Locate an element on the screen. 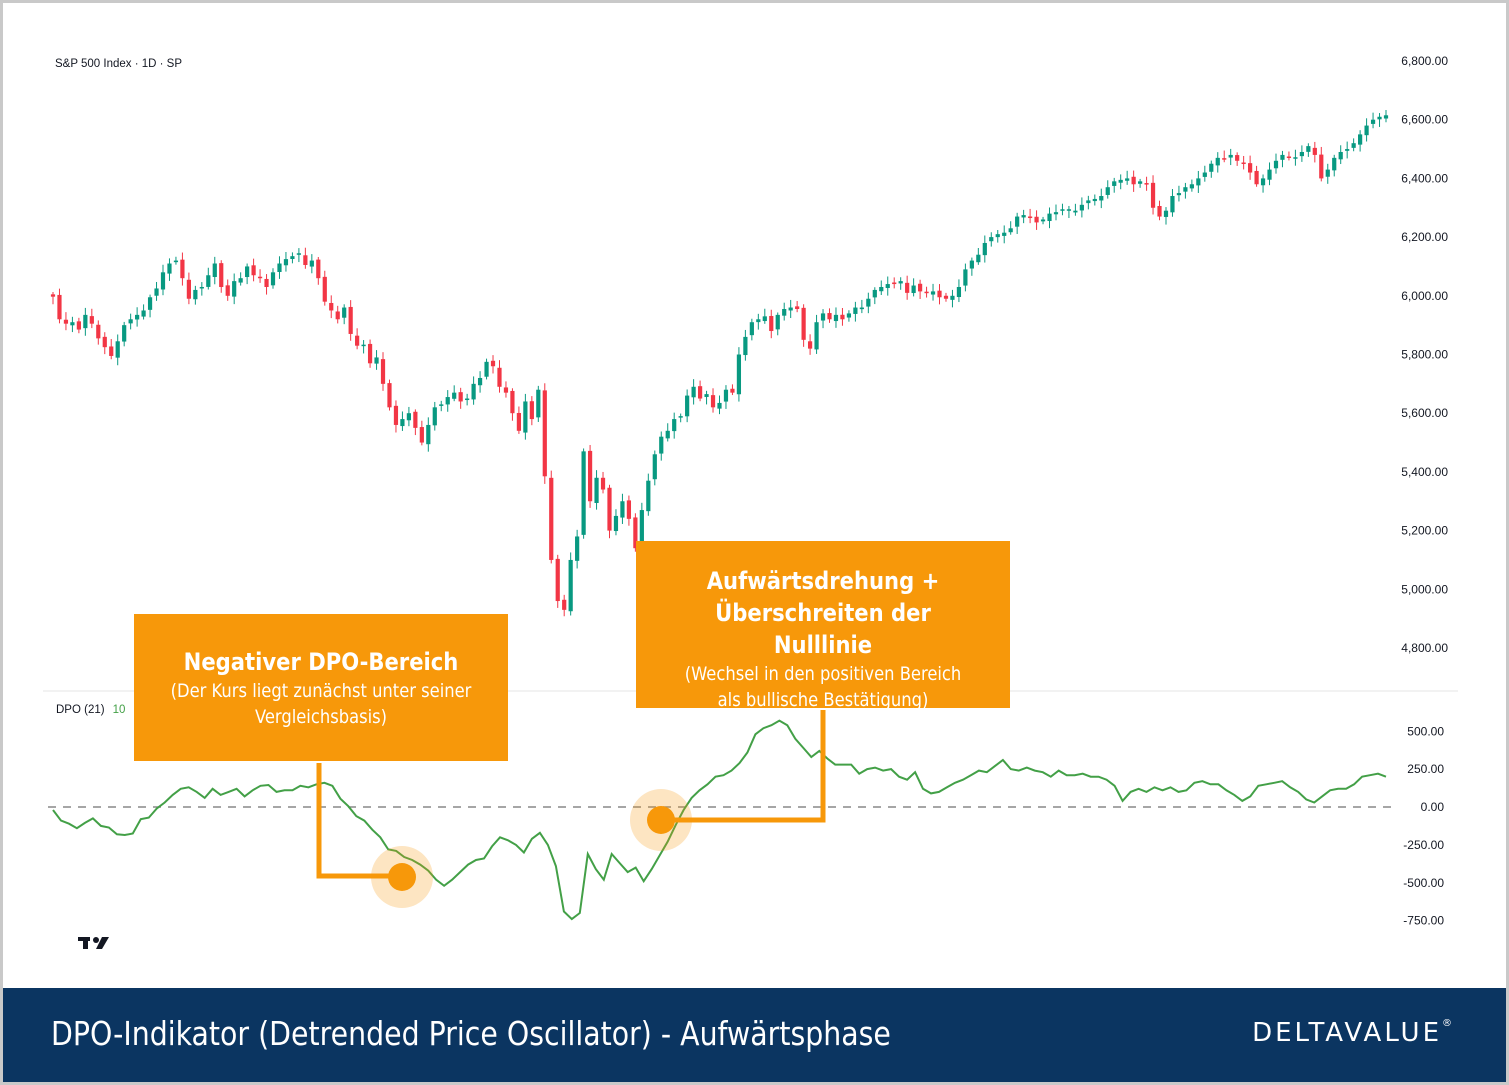  highlight-markers is located at coordinates (531, 848).